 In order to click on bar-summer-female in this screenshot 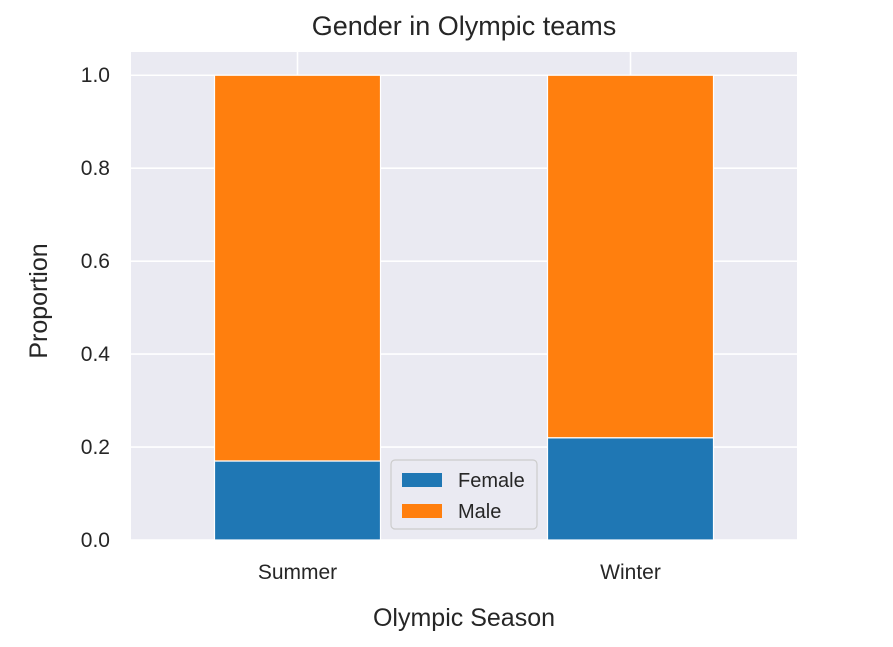, I will do `click(297, 500)`.